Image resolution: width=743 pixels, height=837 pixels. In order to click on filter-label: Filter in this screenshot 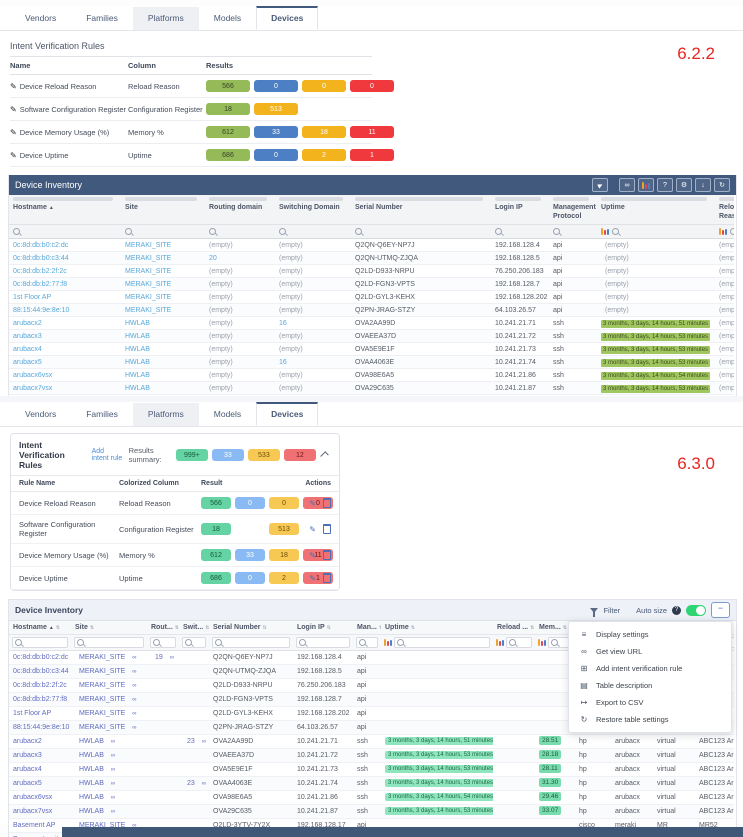, I will do `click(612, 610)`.